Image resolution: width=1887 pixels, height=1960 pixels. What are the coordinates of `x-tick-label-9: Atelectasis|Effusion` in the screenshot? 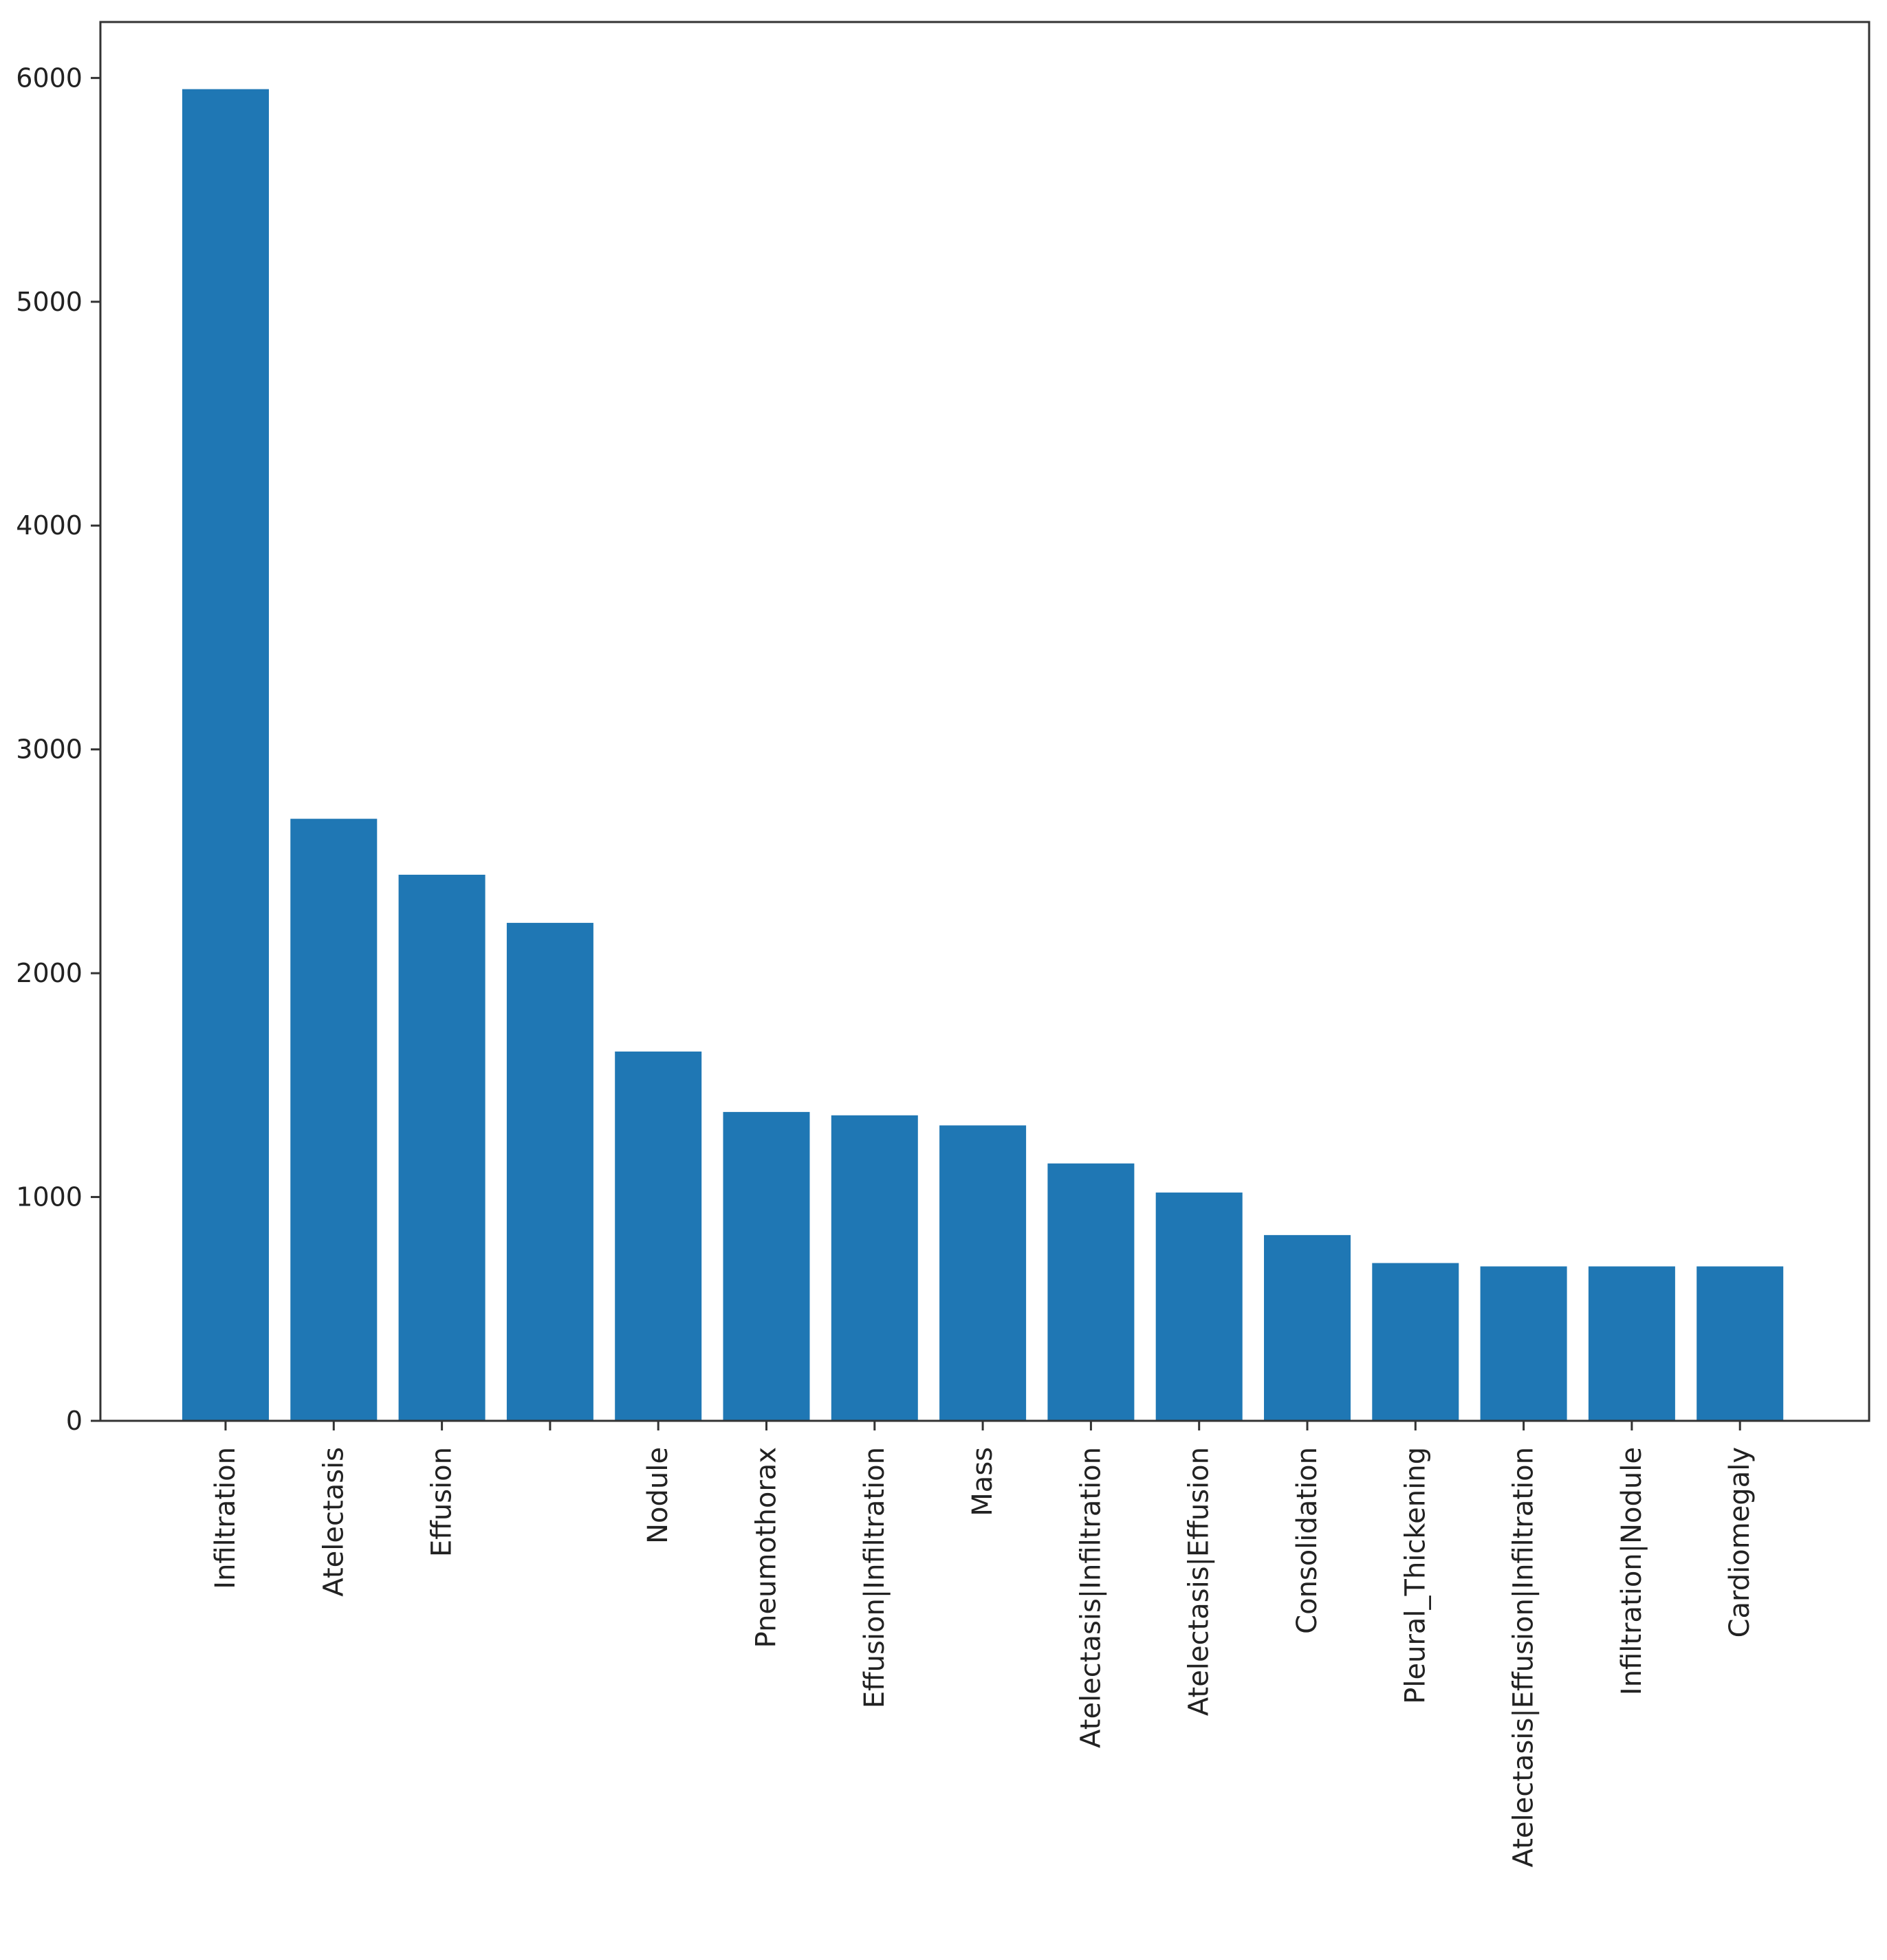 It's located at (1199, 1581).